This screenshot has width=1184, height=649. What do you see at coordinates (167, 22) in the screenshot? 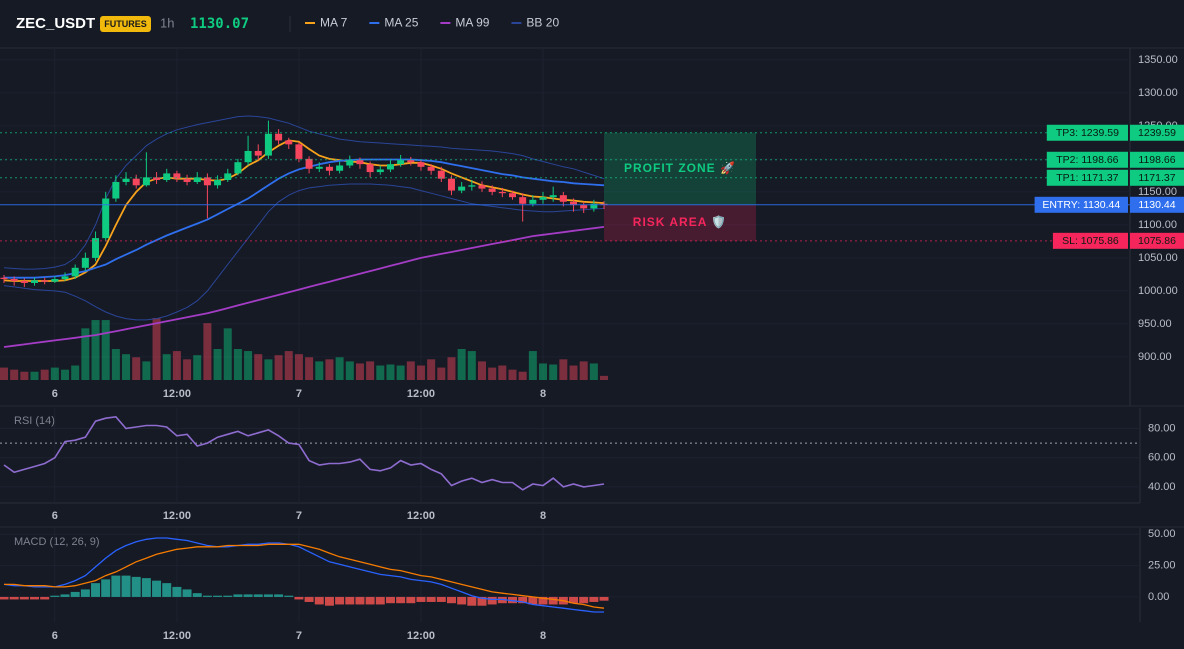
I see `interval: 1h` at bounding box center [167, 22].